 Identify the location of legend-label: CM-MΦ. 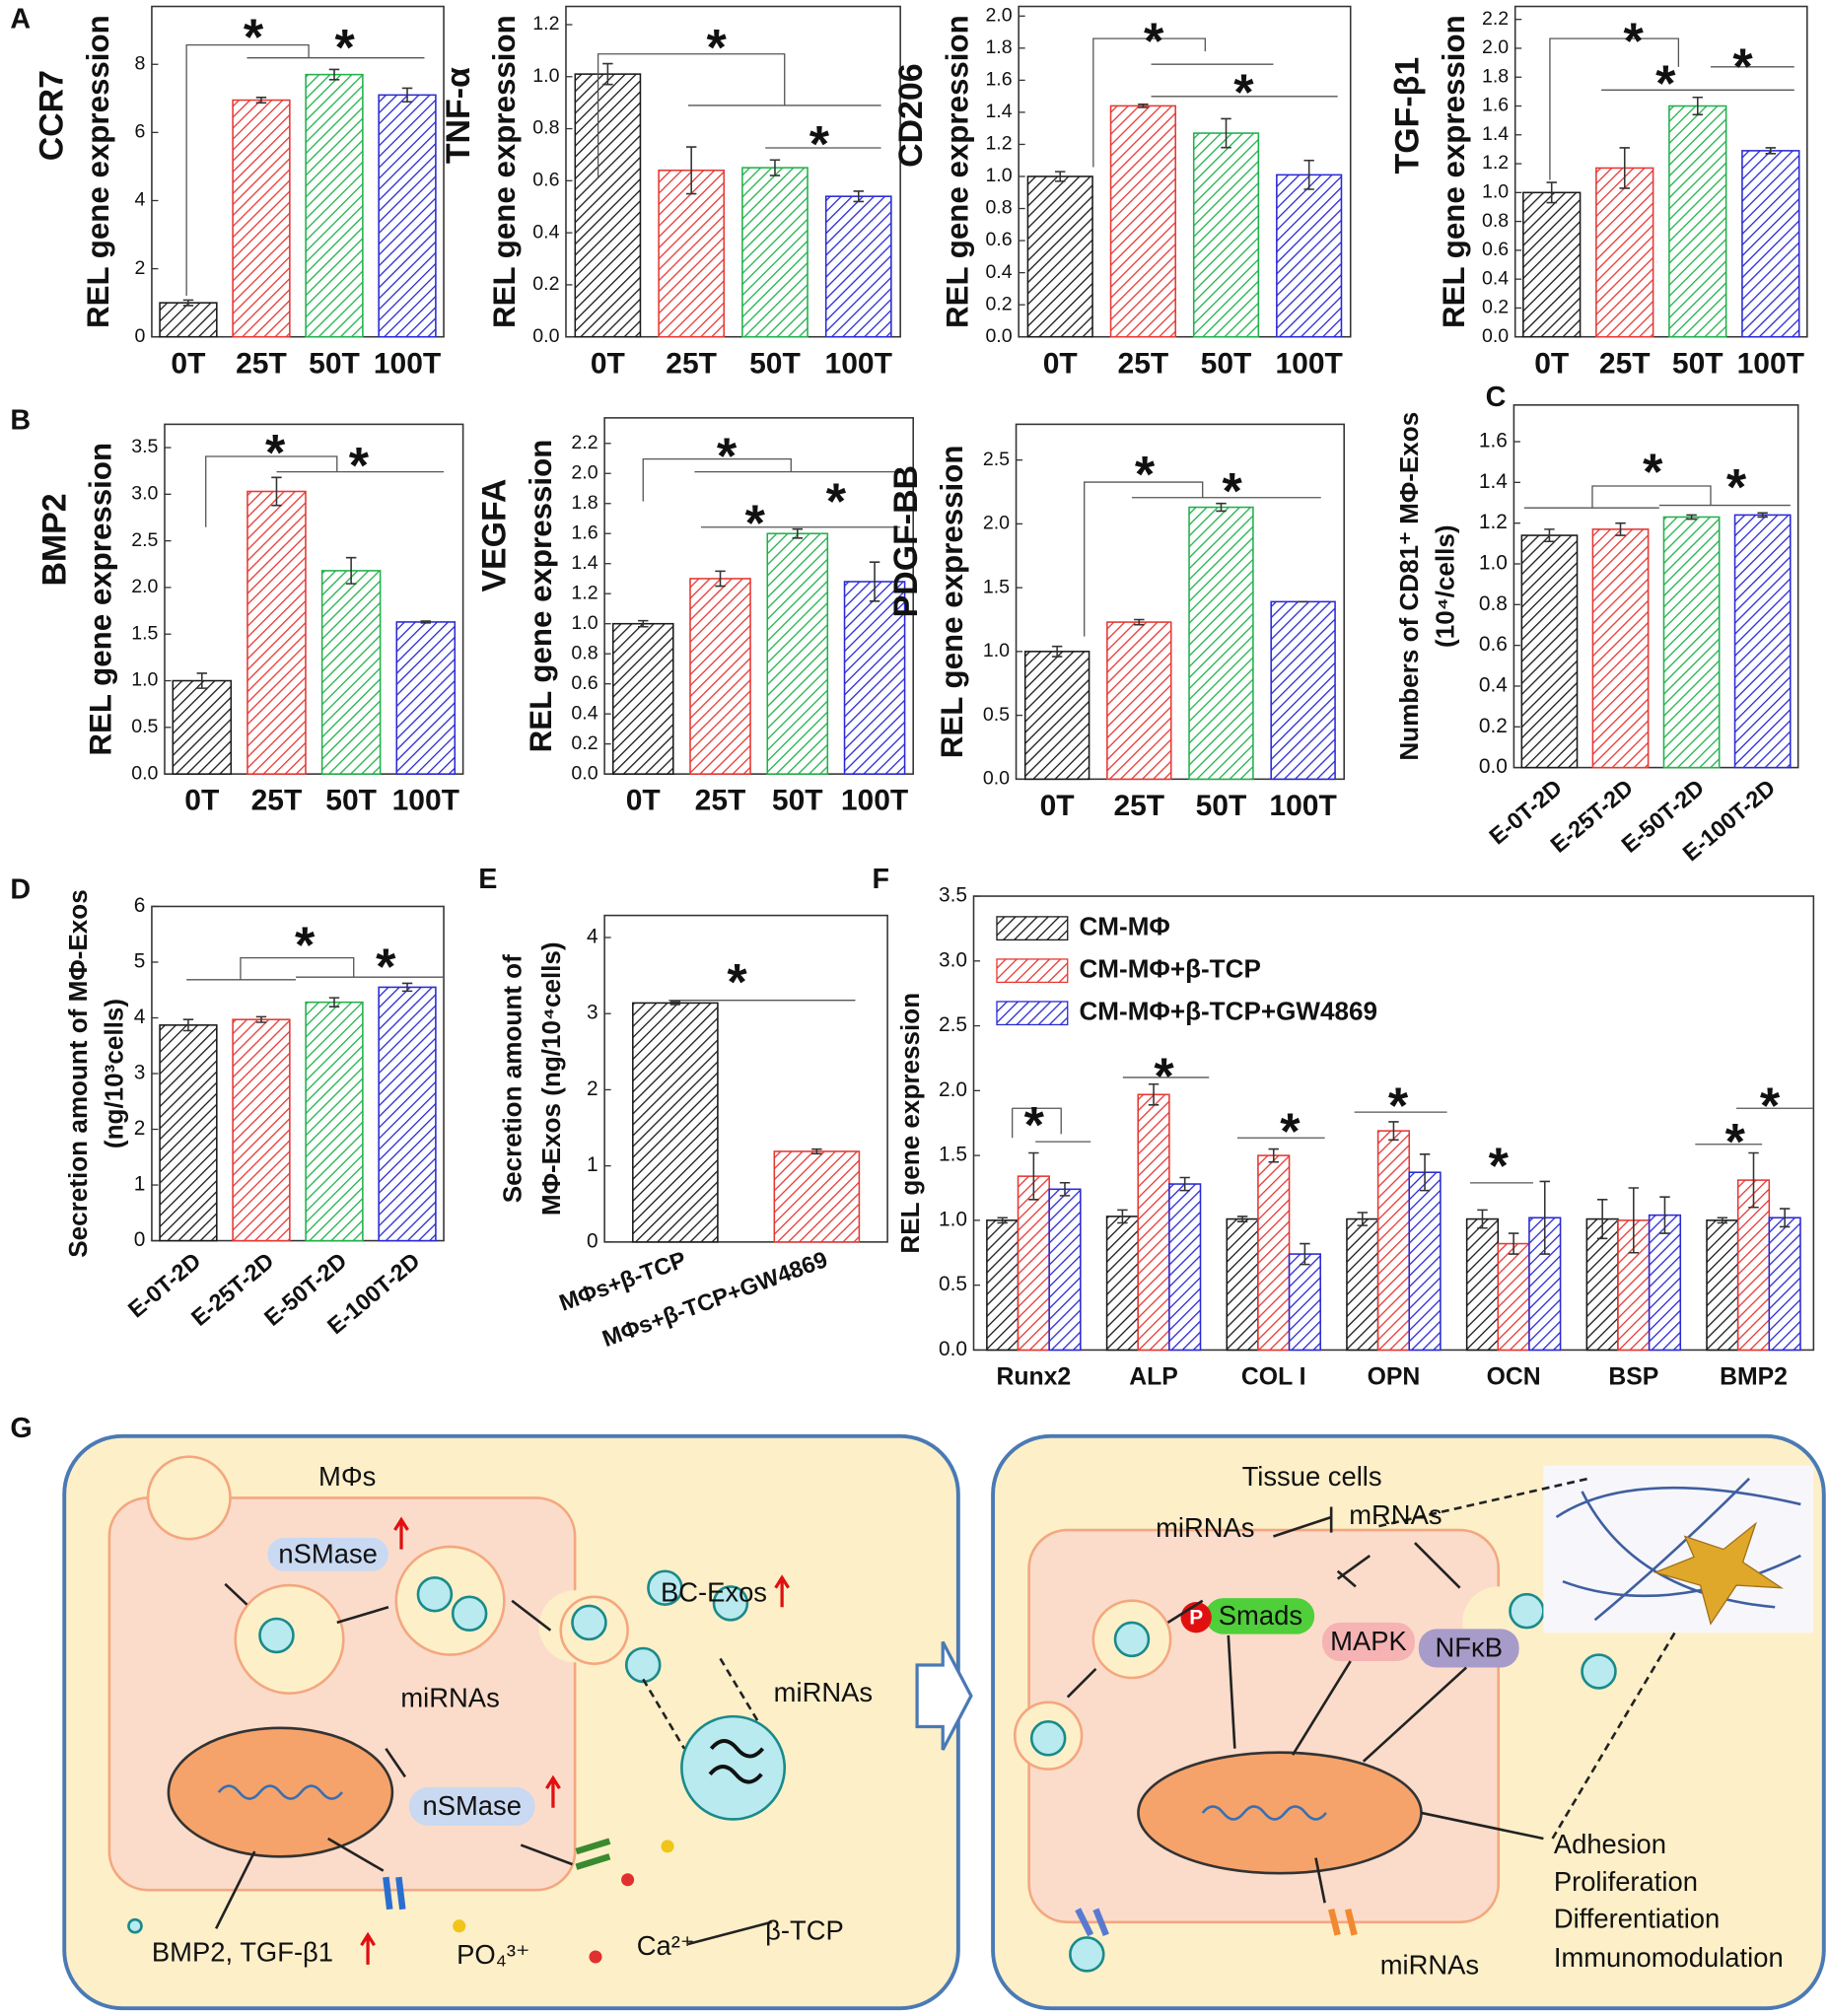
(1124, 926).